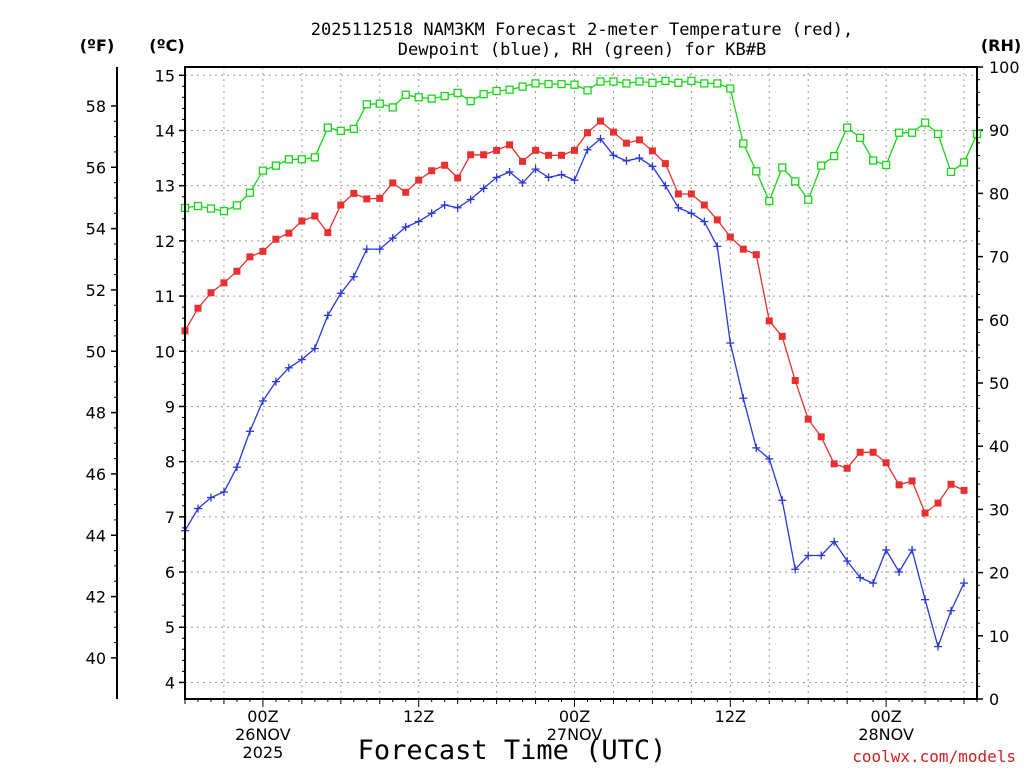  Describe the element at coordinates (999, 320) in the screenshot. I see `rh-tick-label: 60` at that location.